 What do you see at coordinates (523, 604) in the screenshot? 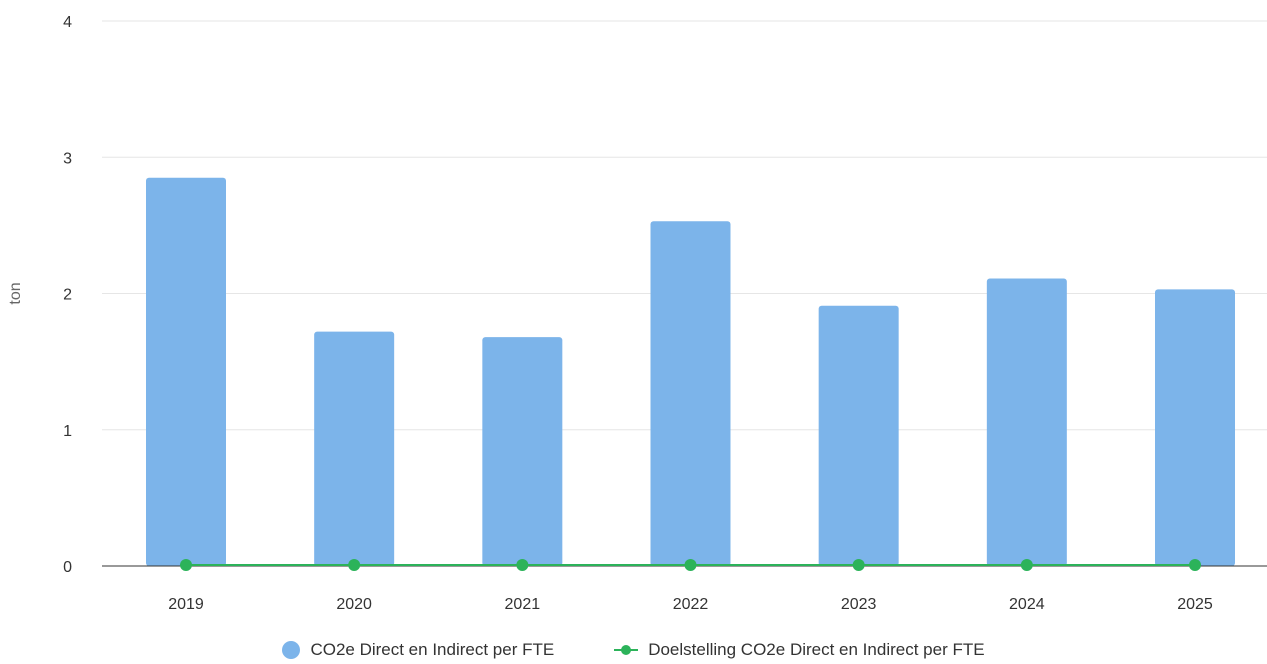
I see `x-tick-label: 2021` at bounding box center [523, 604].